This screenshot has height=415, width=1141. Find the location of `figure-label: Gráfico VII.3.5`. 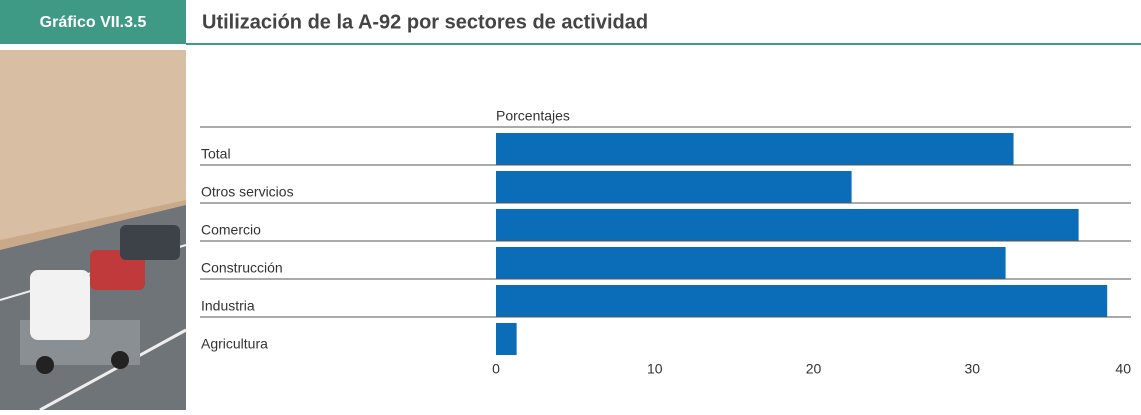

figure-label: Gráfico VII.3.5 is located at coordinates (93, 22).